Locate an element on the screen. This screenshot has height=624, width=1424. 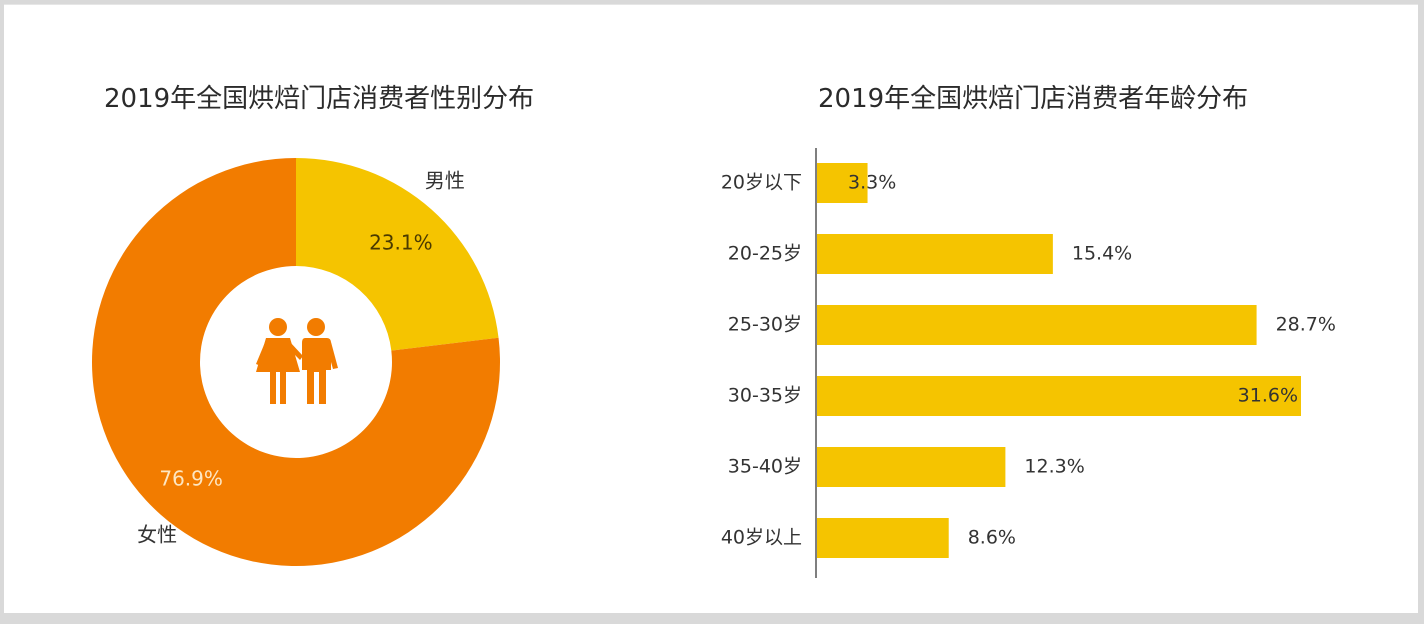
age-category-label-1: 20岁以下 is located at coordinates (761, 183).